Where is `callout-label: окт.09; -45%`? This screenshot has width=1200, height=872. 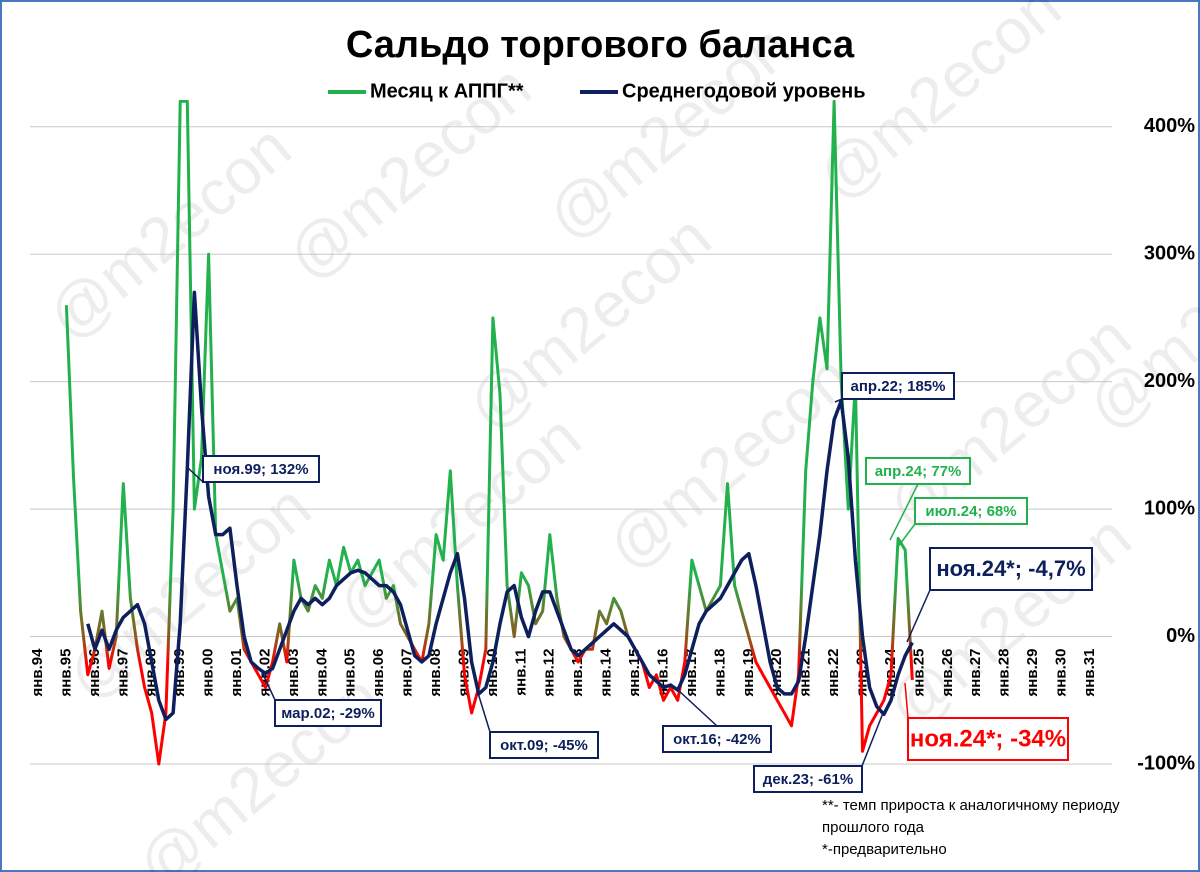 callout-label: окт.09; -45% is located at coordinates (544, 745).